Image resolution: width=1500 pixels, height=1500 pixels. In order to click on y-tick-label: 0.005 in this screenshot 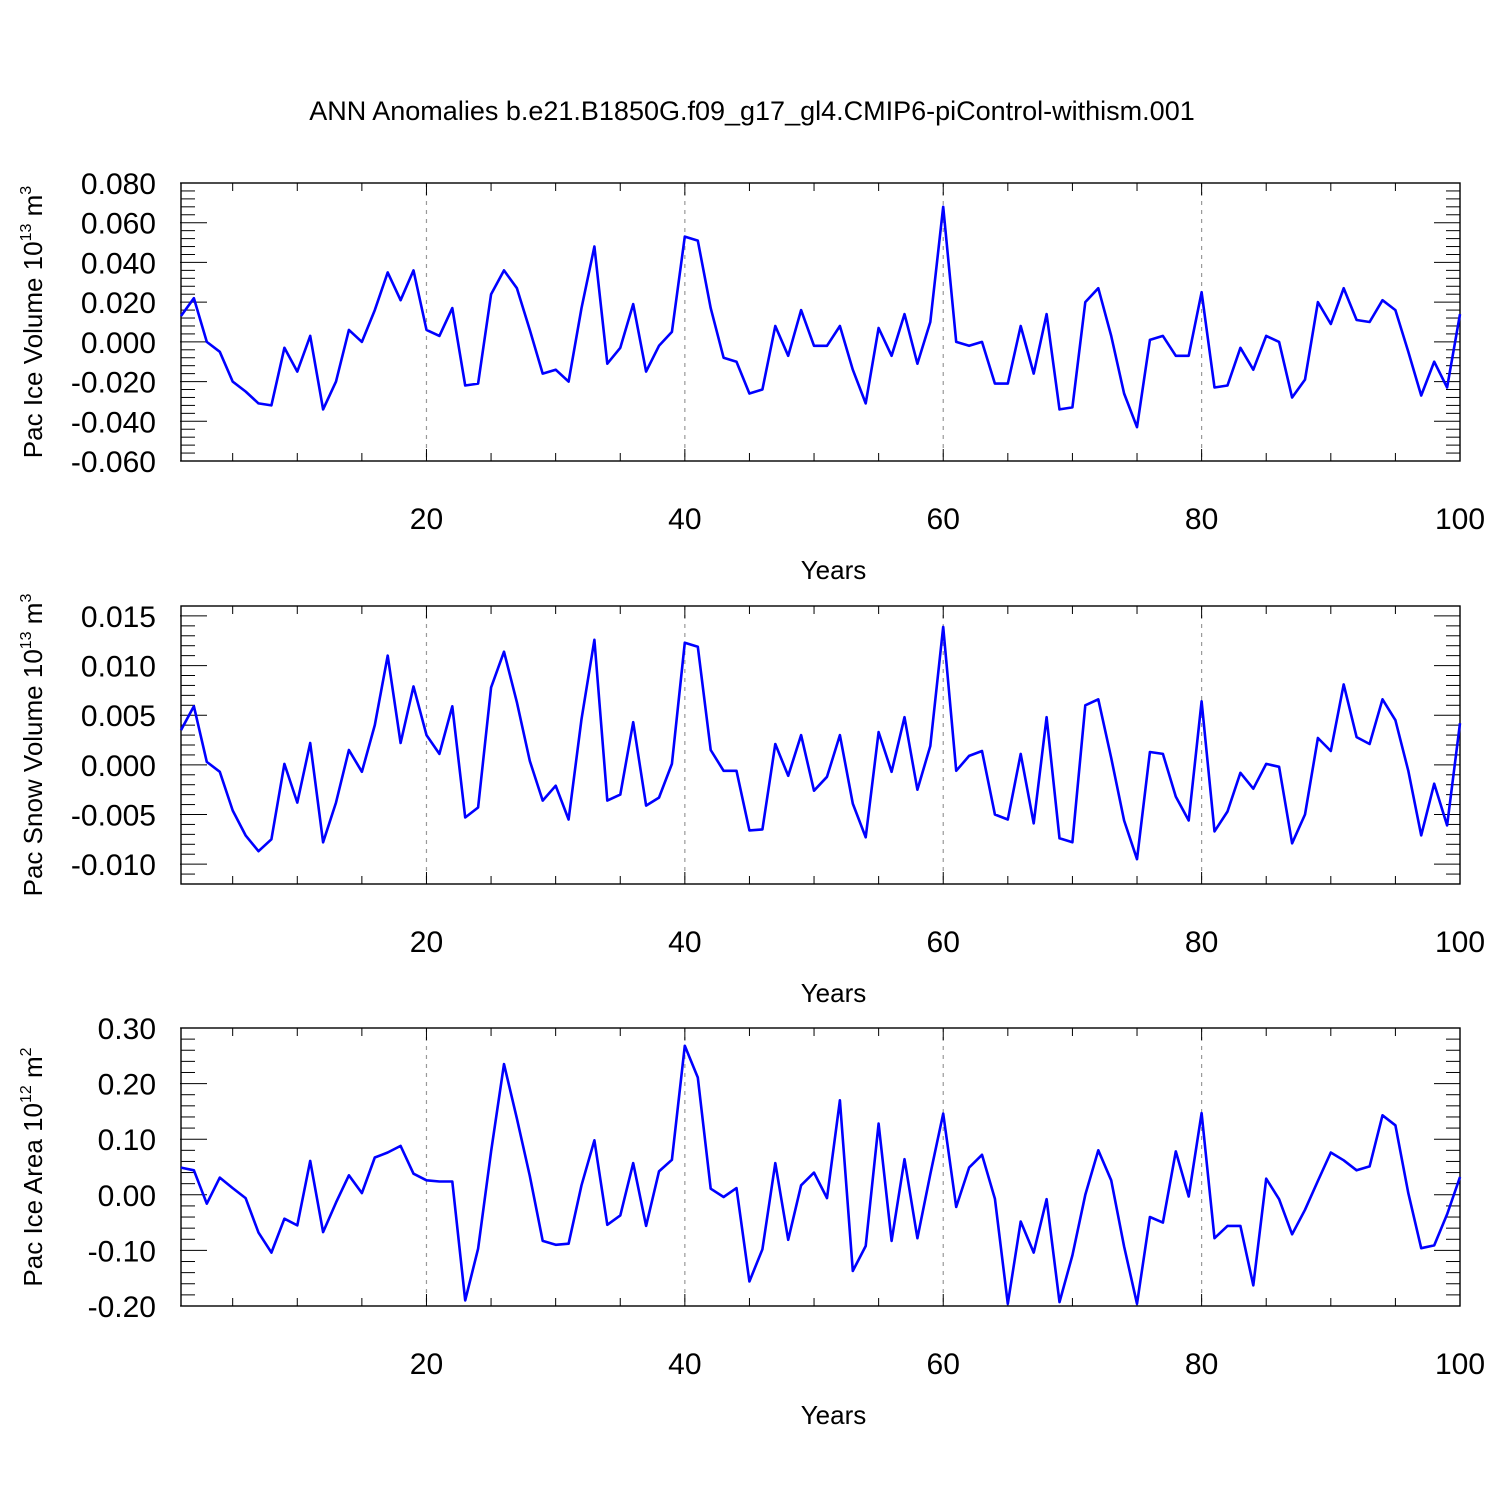, I will do `click(118, 716)`.